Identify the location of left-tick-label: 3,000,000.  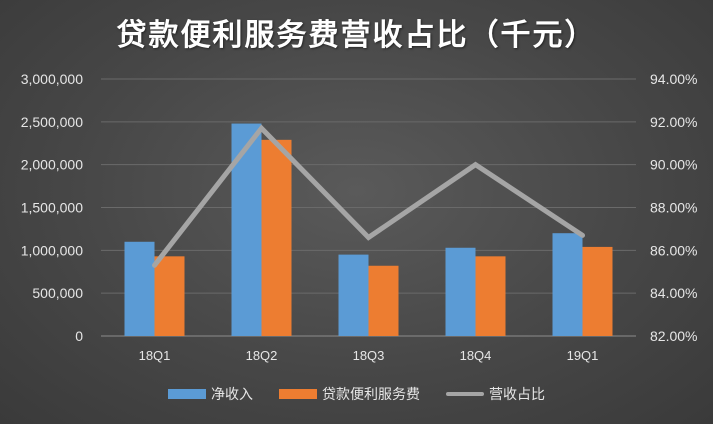
(52, 79).